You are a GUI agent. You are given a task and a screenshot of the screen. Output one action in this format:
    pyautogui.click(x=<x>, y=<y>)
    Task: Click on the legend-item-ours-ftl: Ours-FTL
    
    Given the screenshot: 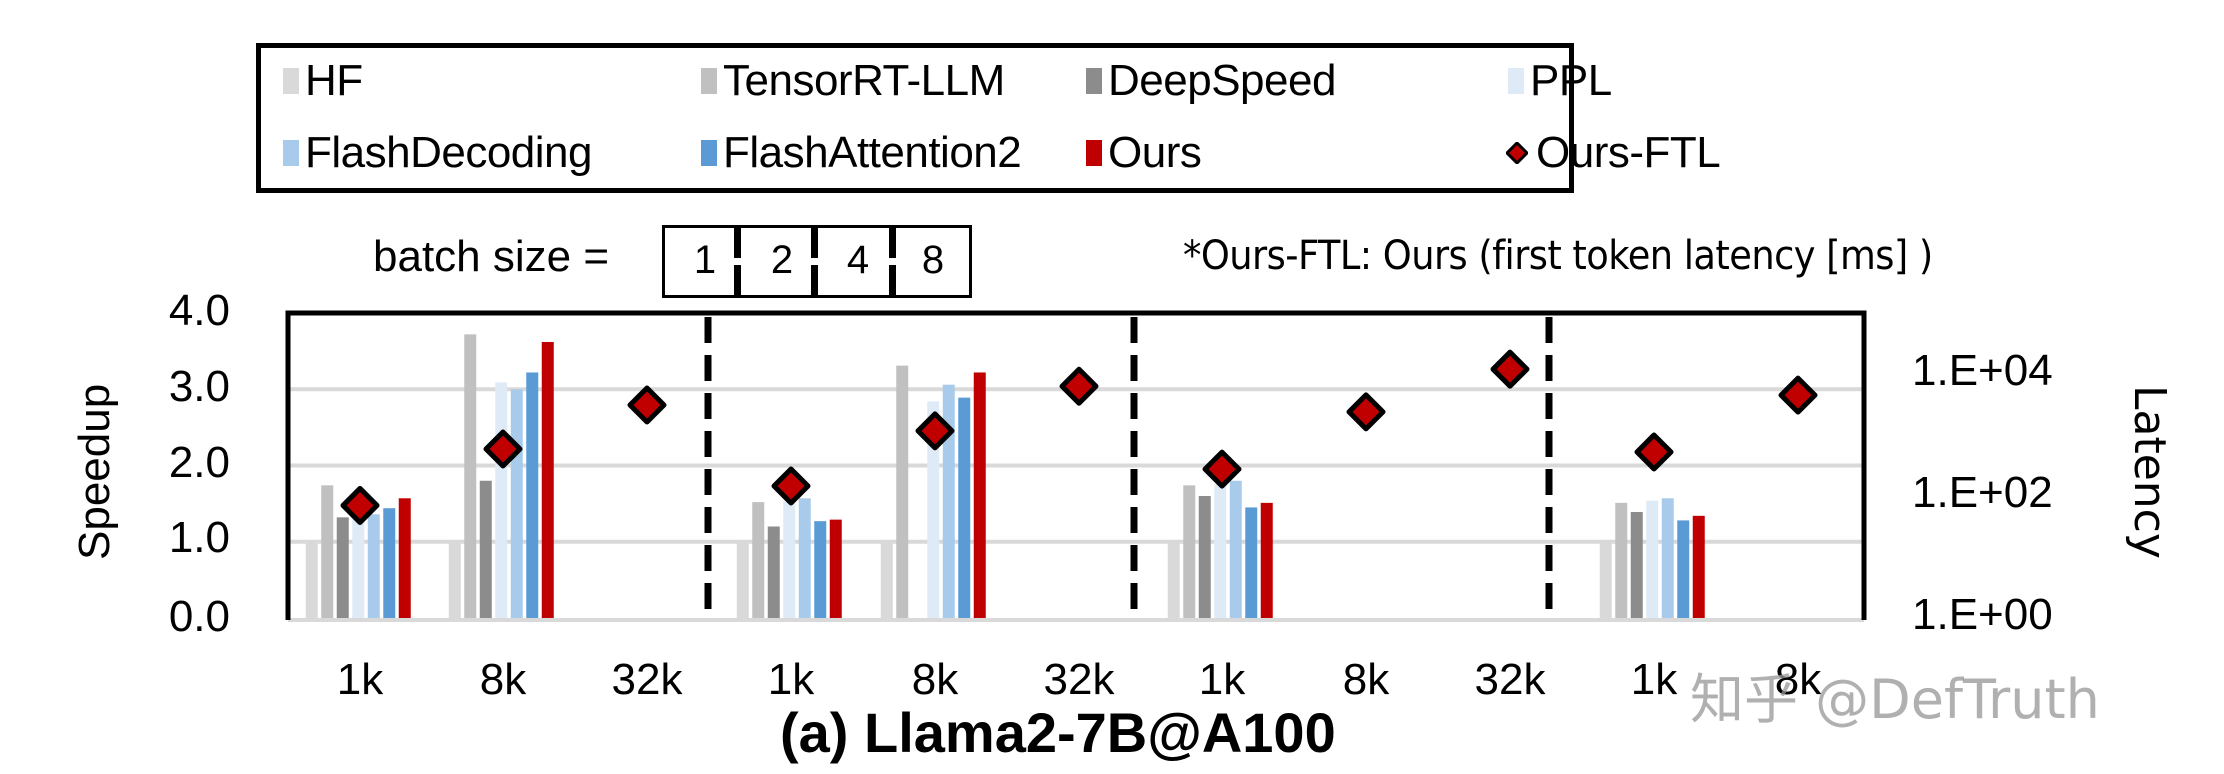 What is the action you would take?
    pyautogui.click(x=1613, y=153)
    